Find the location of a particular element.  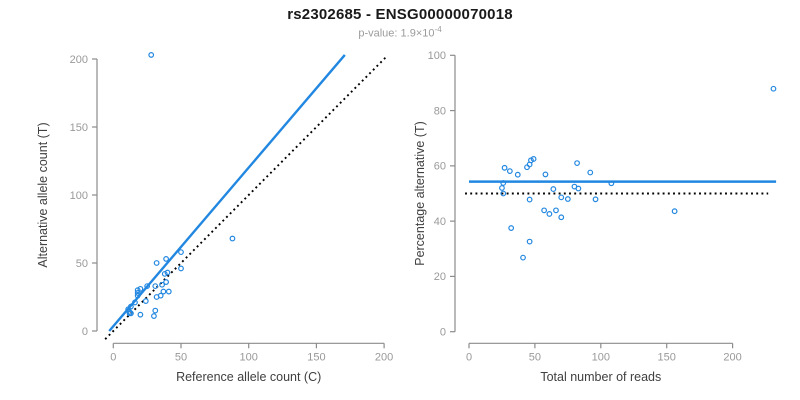

y-axis-tick-label: 40 is located at coordinates (440, 222).